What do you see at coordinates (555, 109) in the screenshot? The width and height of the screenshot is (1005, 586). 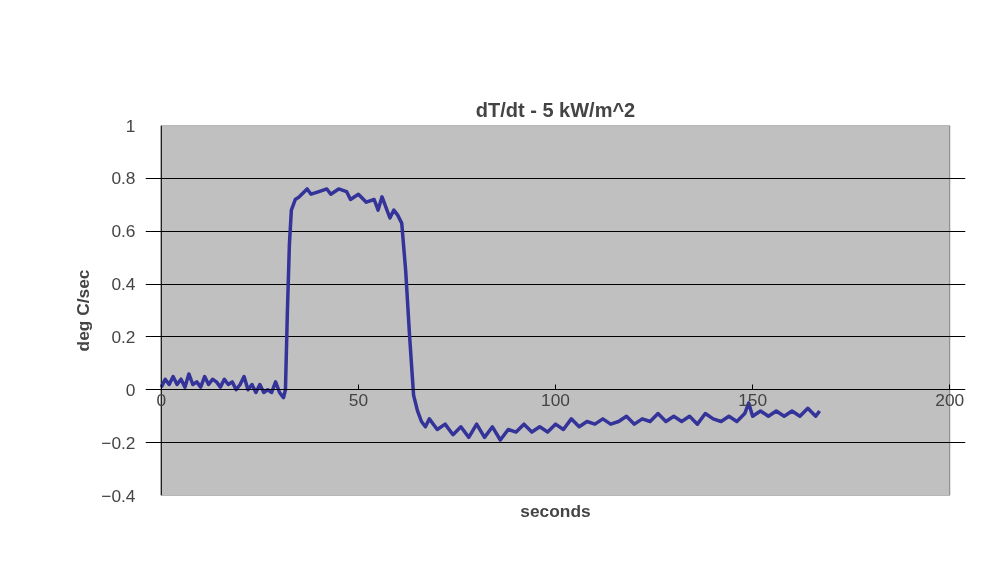 I see `chart-title: dT/dt - 5 kW/m^2` at bounding box center [555, 109].